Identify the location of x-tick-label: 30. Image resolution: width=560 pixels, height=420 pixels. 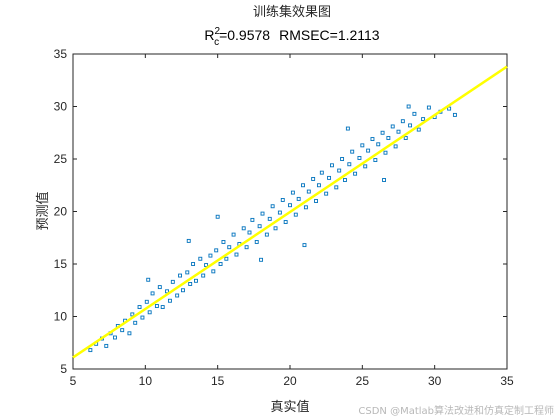
(435, 381).